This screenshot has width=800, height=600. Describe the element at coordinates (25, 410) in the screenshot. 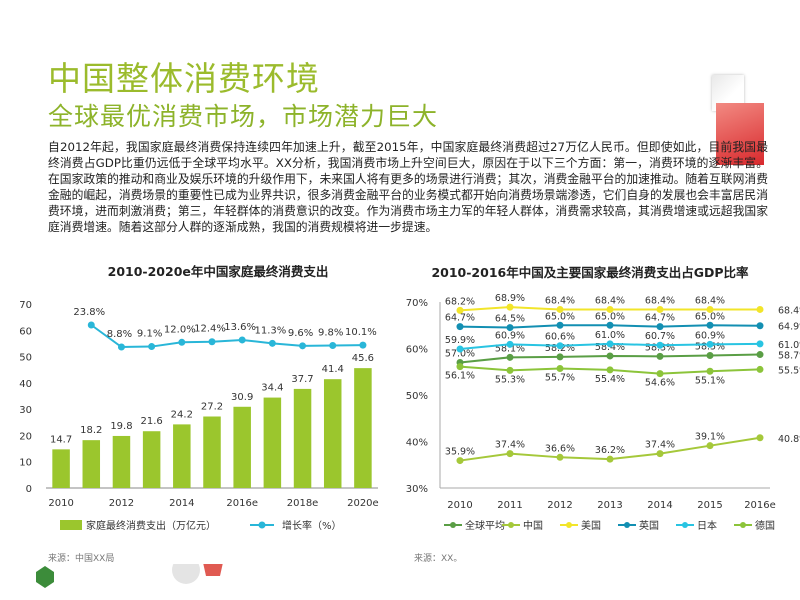

I see `chart1-y-tick: 30` at that location.